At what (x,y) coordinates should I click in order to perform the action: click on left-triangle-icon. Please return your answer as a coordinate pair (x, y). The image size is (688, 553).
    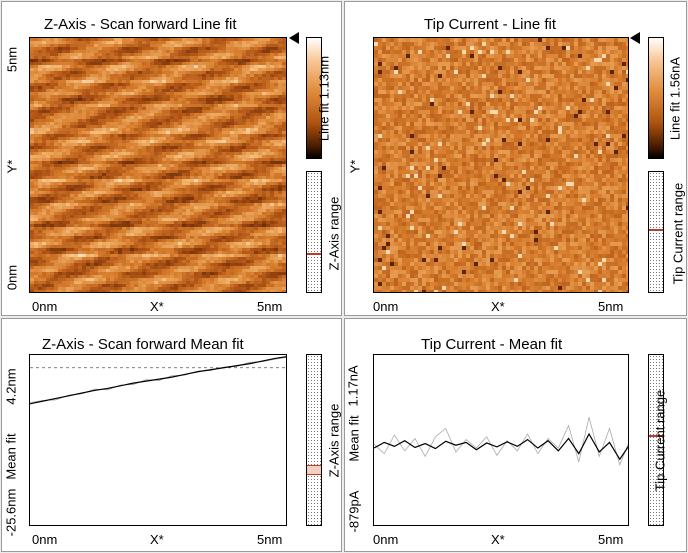
    Looking at the image, I should click on (294, 38).